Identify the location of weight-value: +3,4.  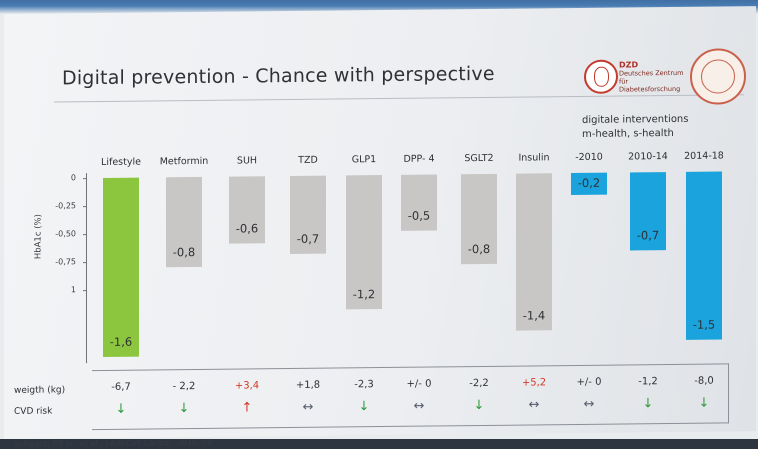
(247, 386).